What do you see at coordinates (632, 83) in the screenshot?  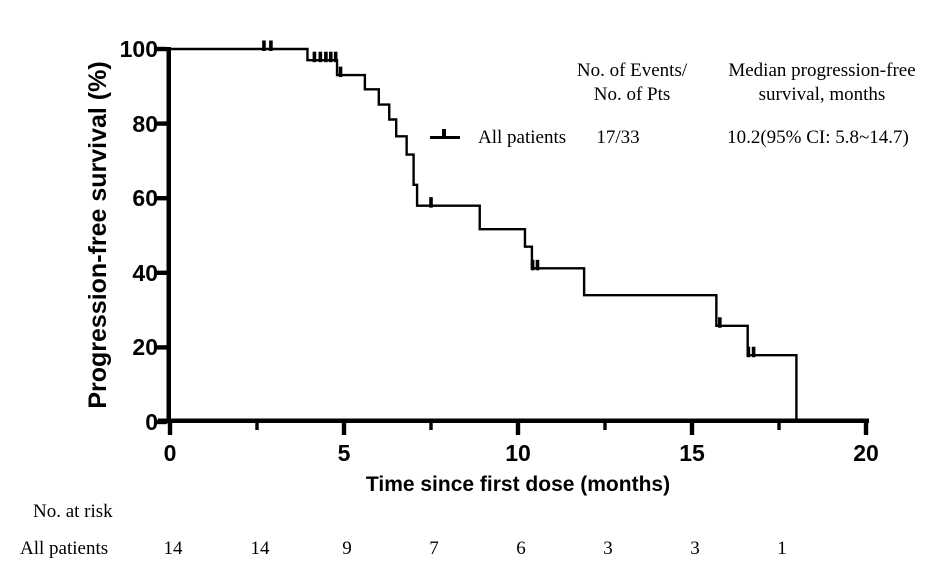 I see `events-column-header: No. of Events/ No. of Pts` at bounding box center [632, 83].